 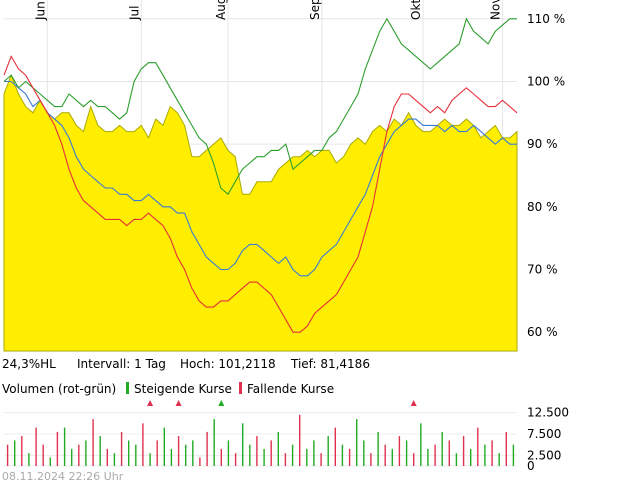 What do you see at coordinates (282, 403) in the screenshot?
I see `volume-markers` at bounding box center [282, 403].